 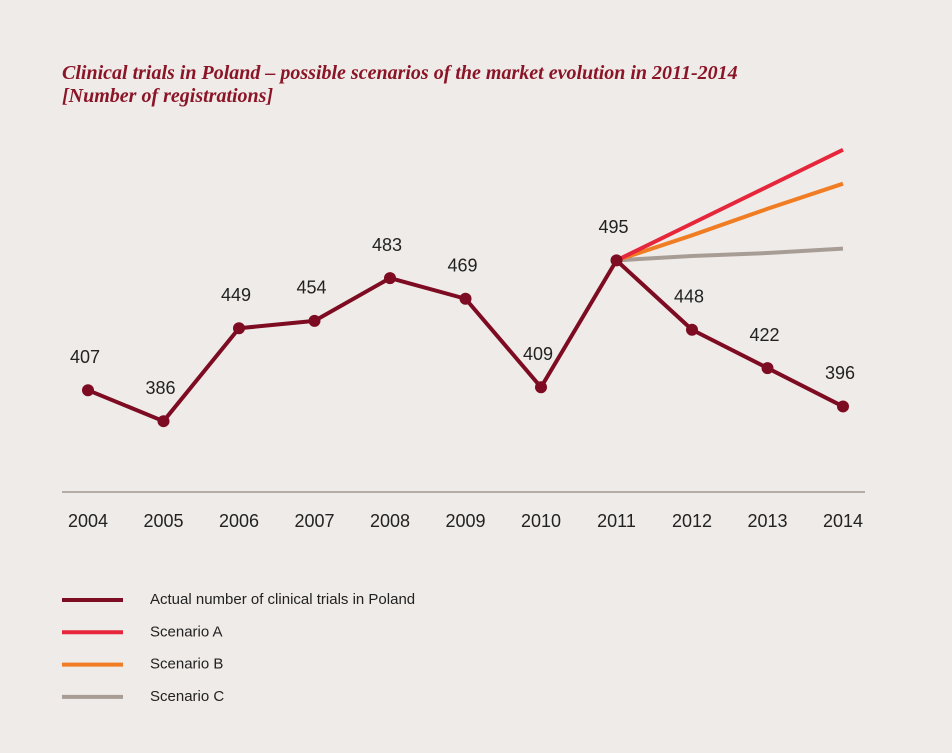 What do you see at coordinates (613, 227) in the screenshot?
I see `data-label: 495` at bounding box center [613, 227].